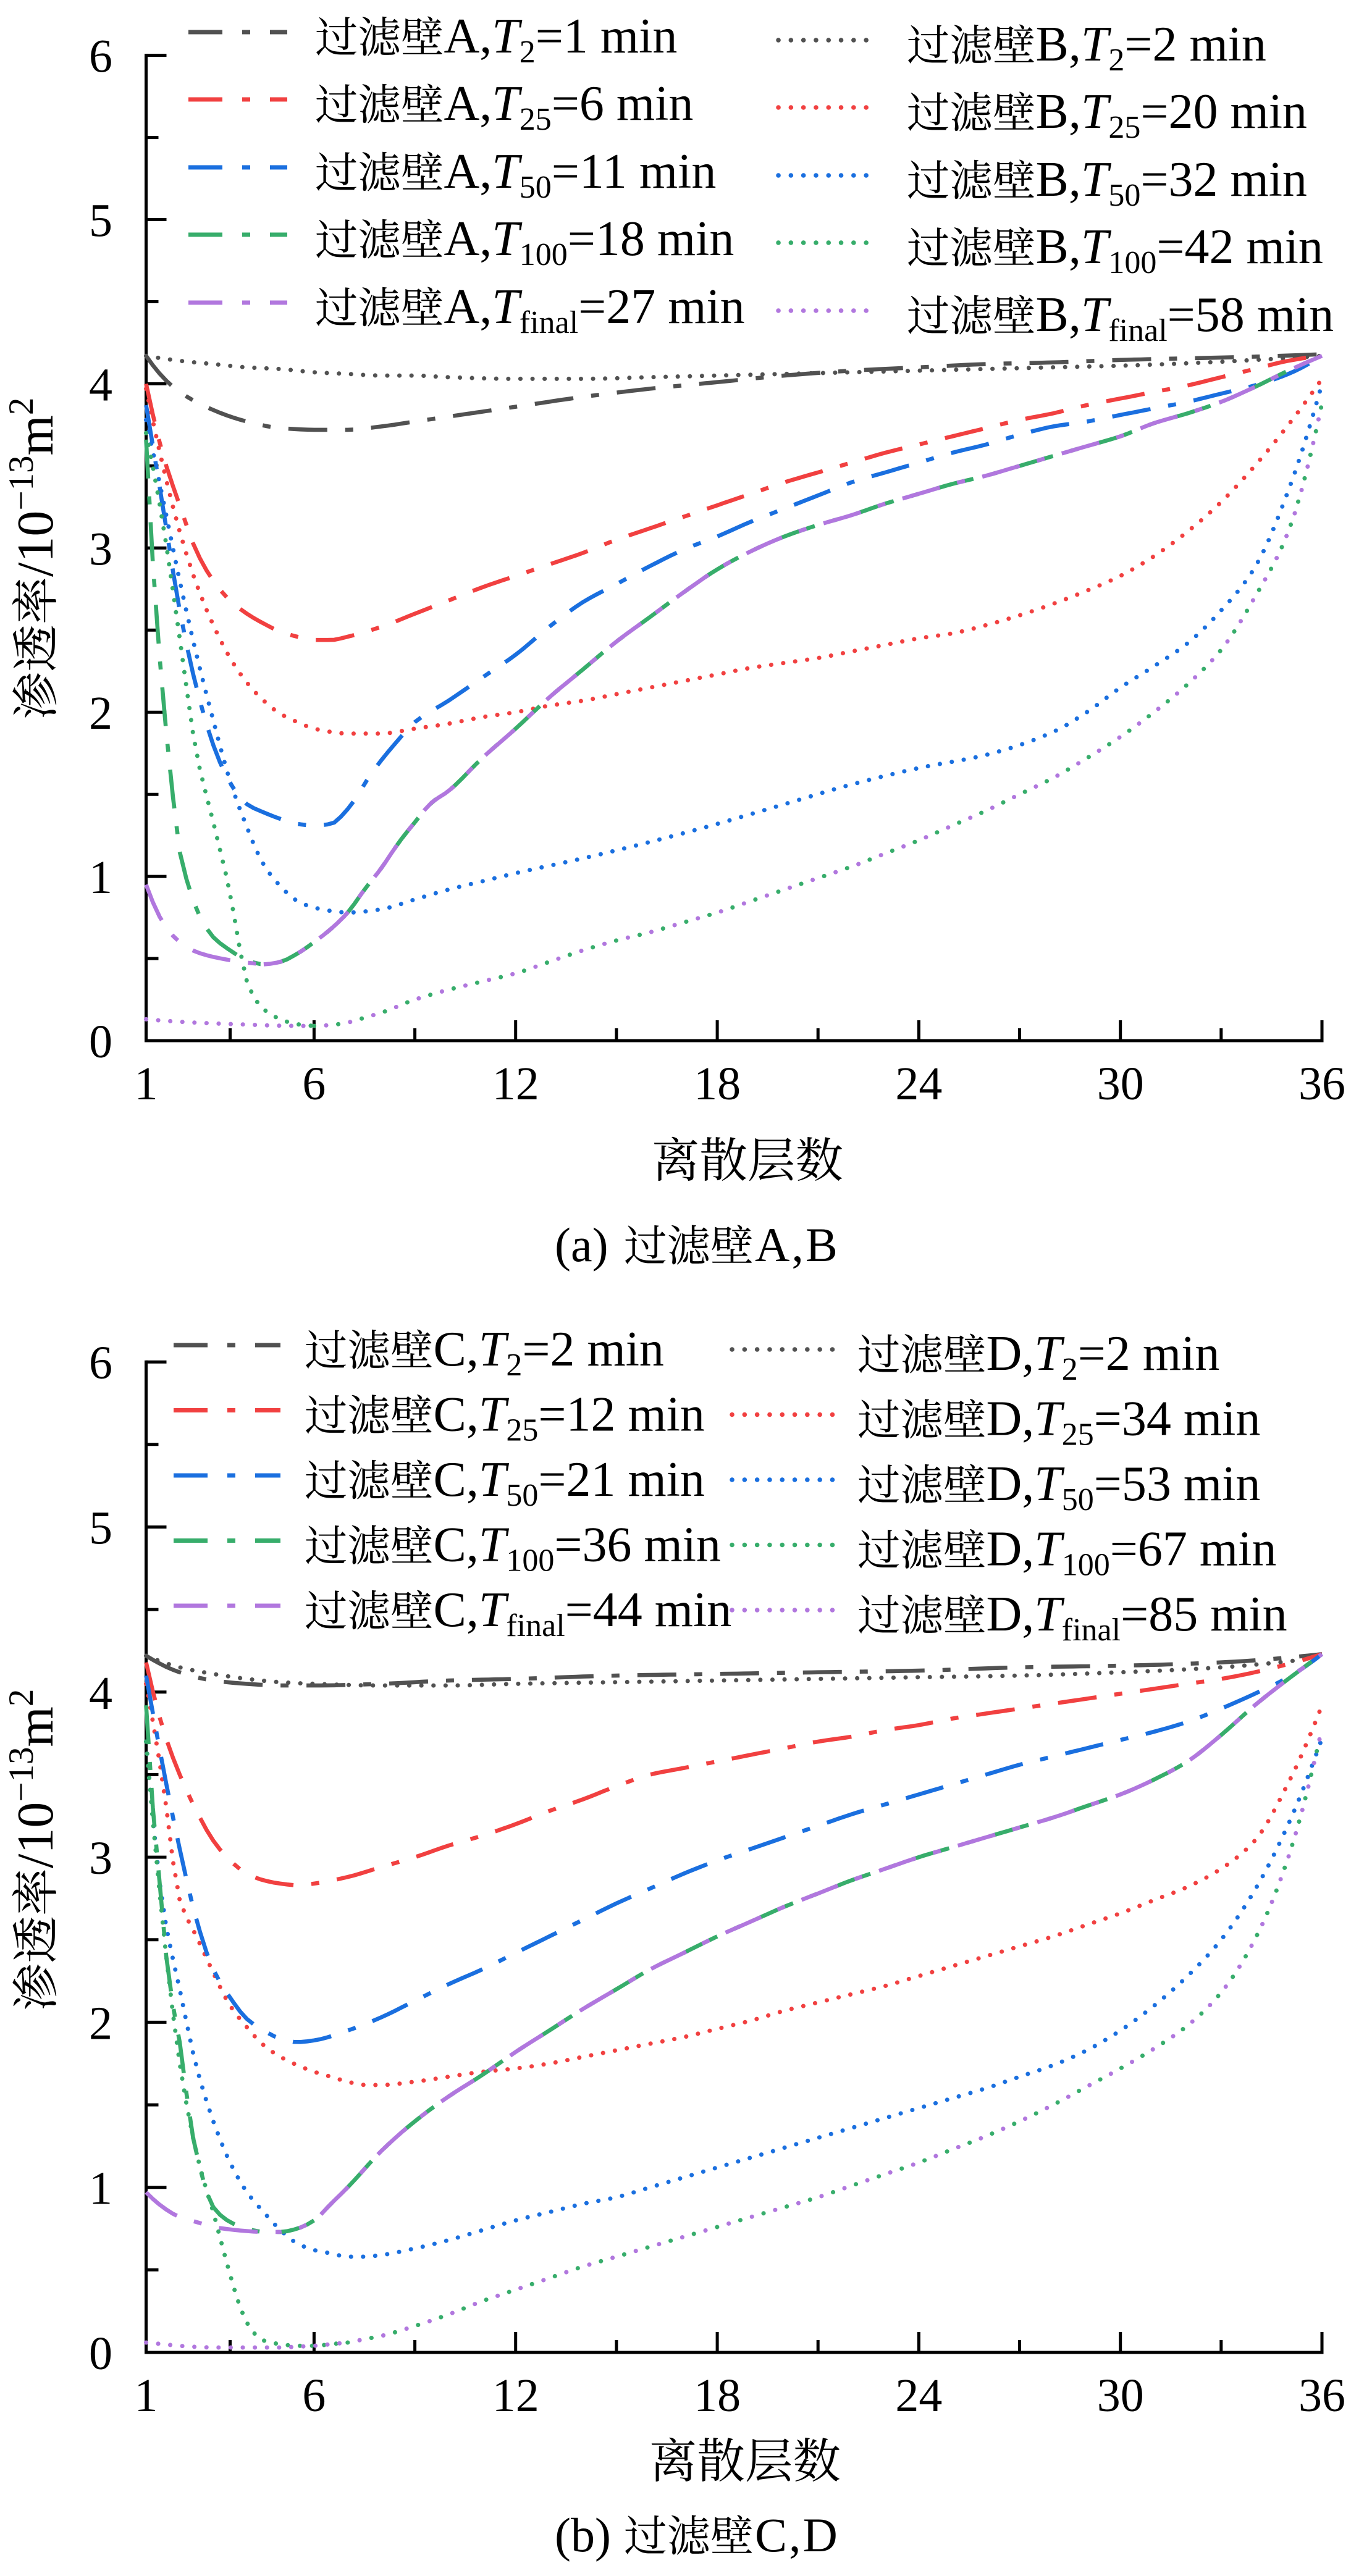  I want to click on svg-text: B,T50=32 min, so click(1171, 183).